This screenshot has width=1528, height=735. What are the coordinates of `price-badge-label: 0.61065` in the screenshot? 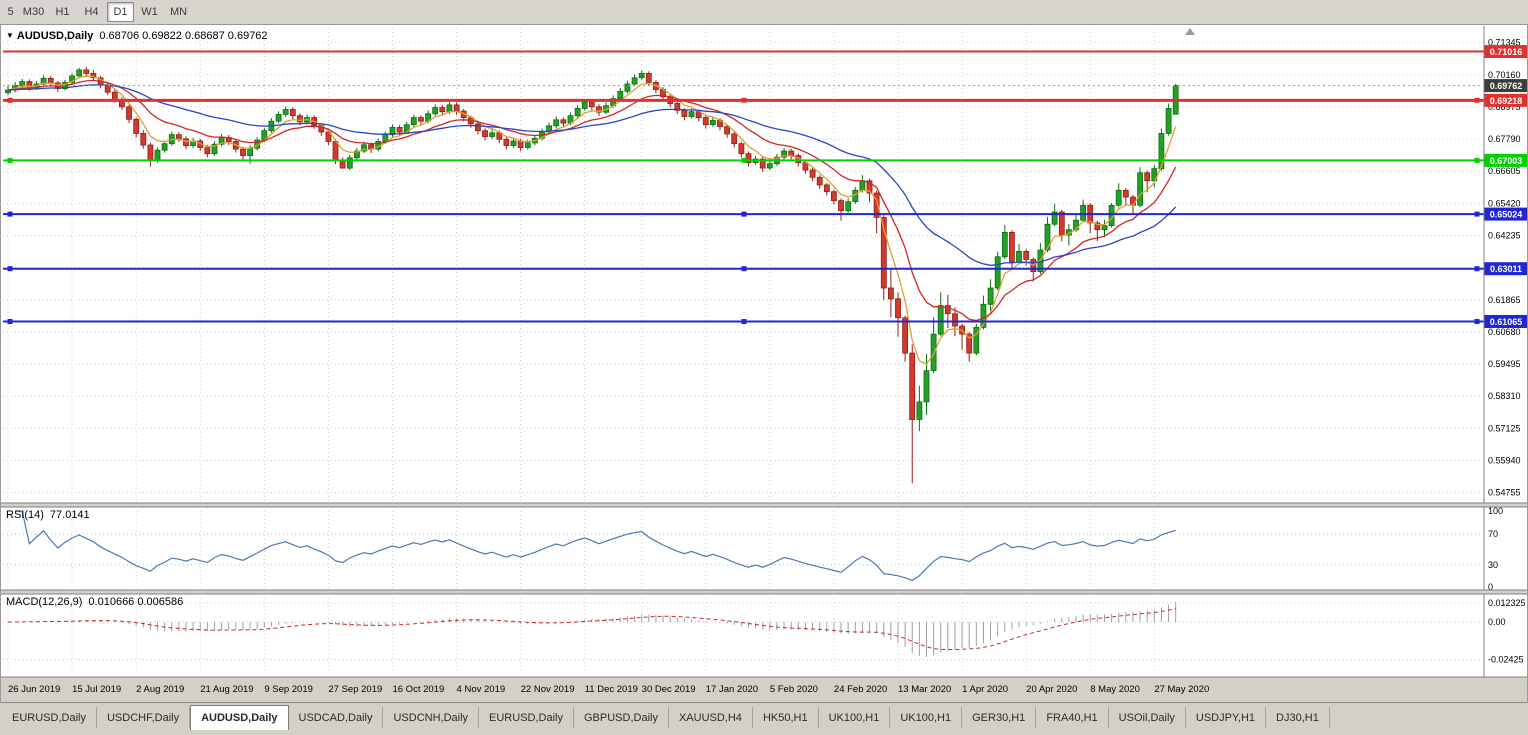 It's located at (1506, 322).